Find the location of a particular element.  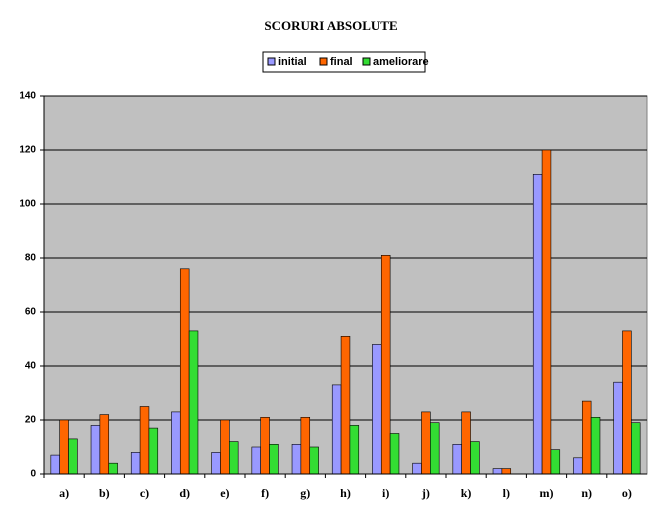

x-tick-label: i) is located at coordinates (385, 493).